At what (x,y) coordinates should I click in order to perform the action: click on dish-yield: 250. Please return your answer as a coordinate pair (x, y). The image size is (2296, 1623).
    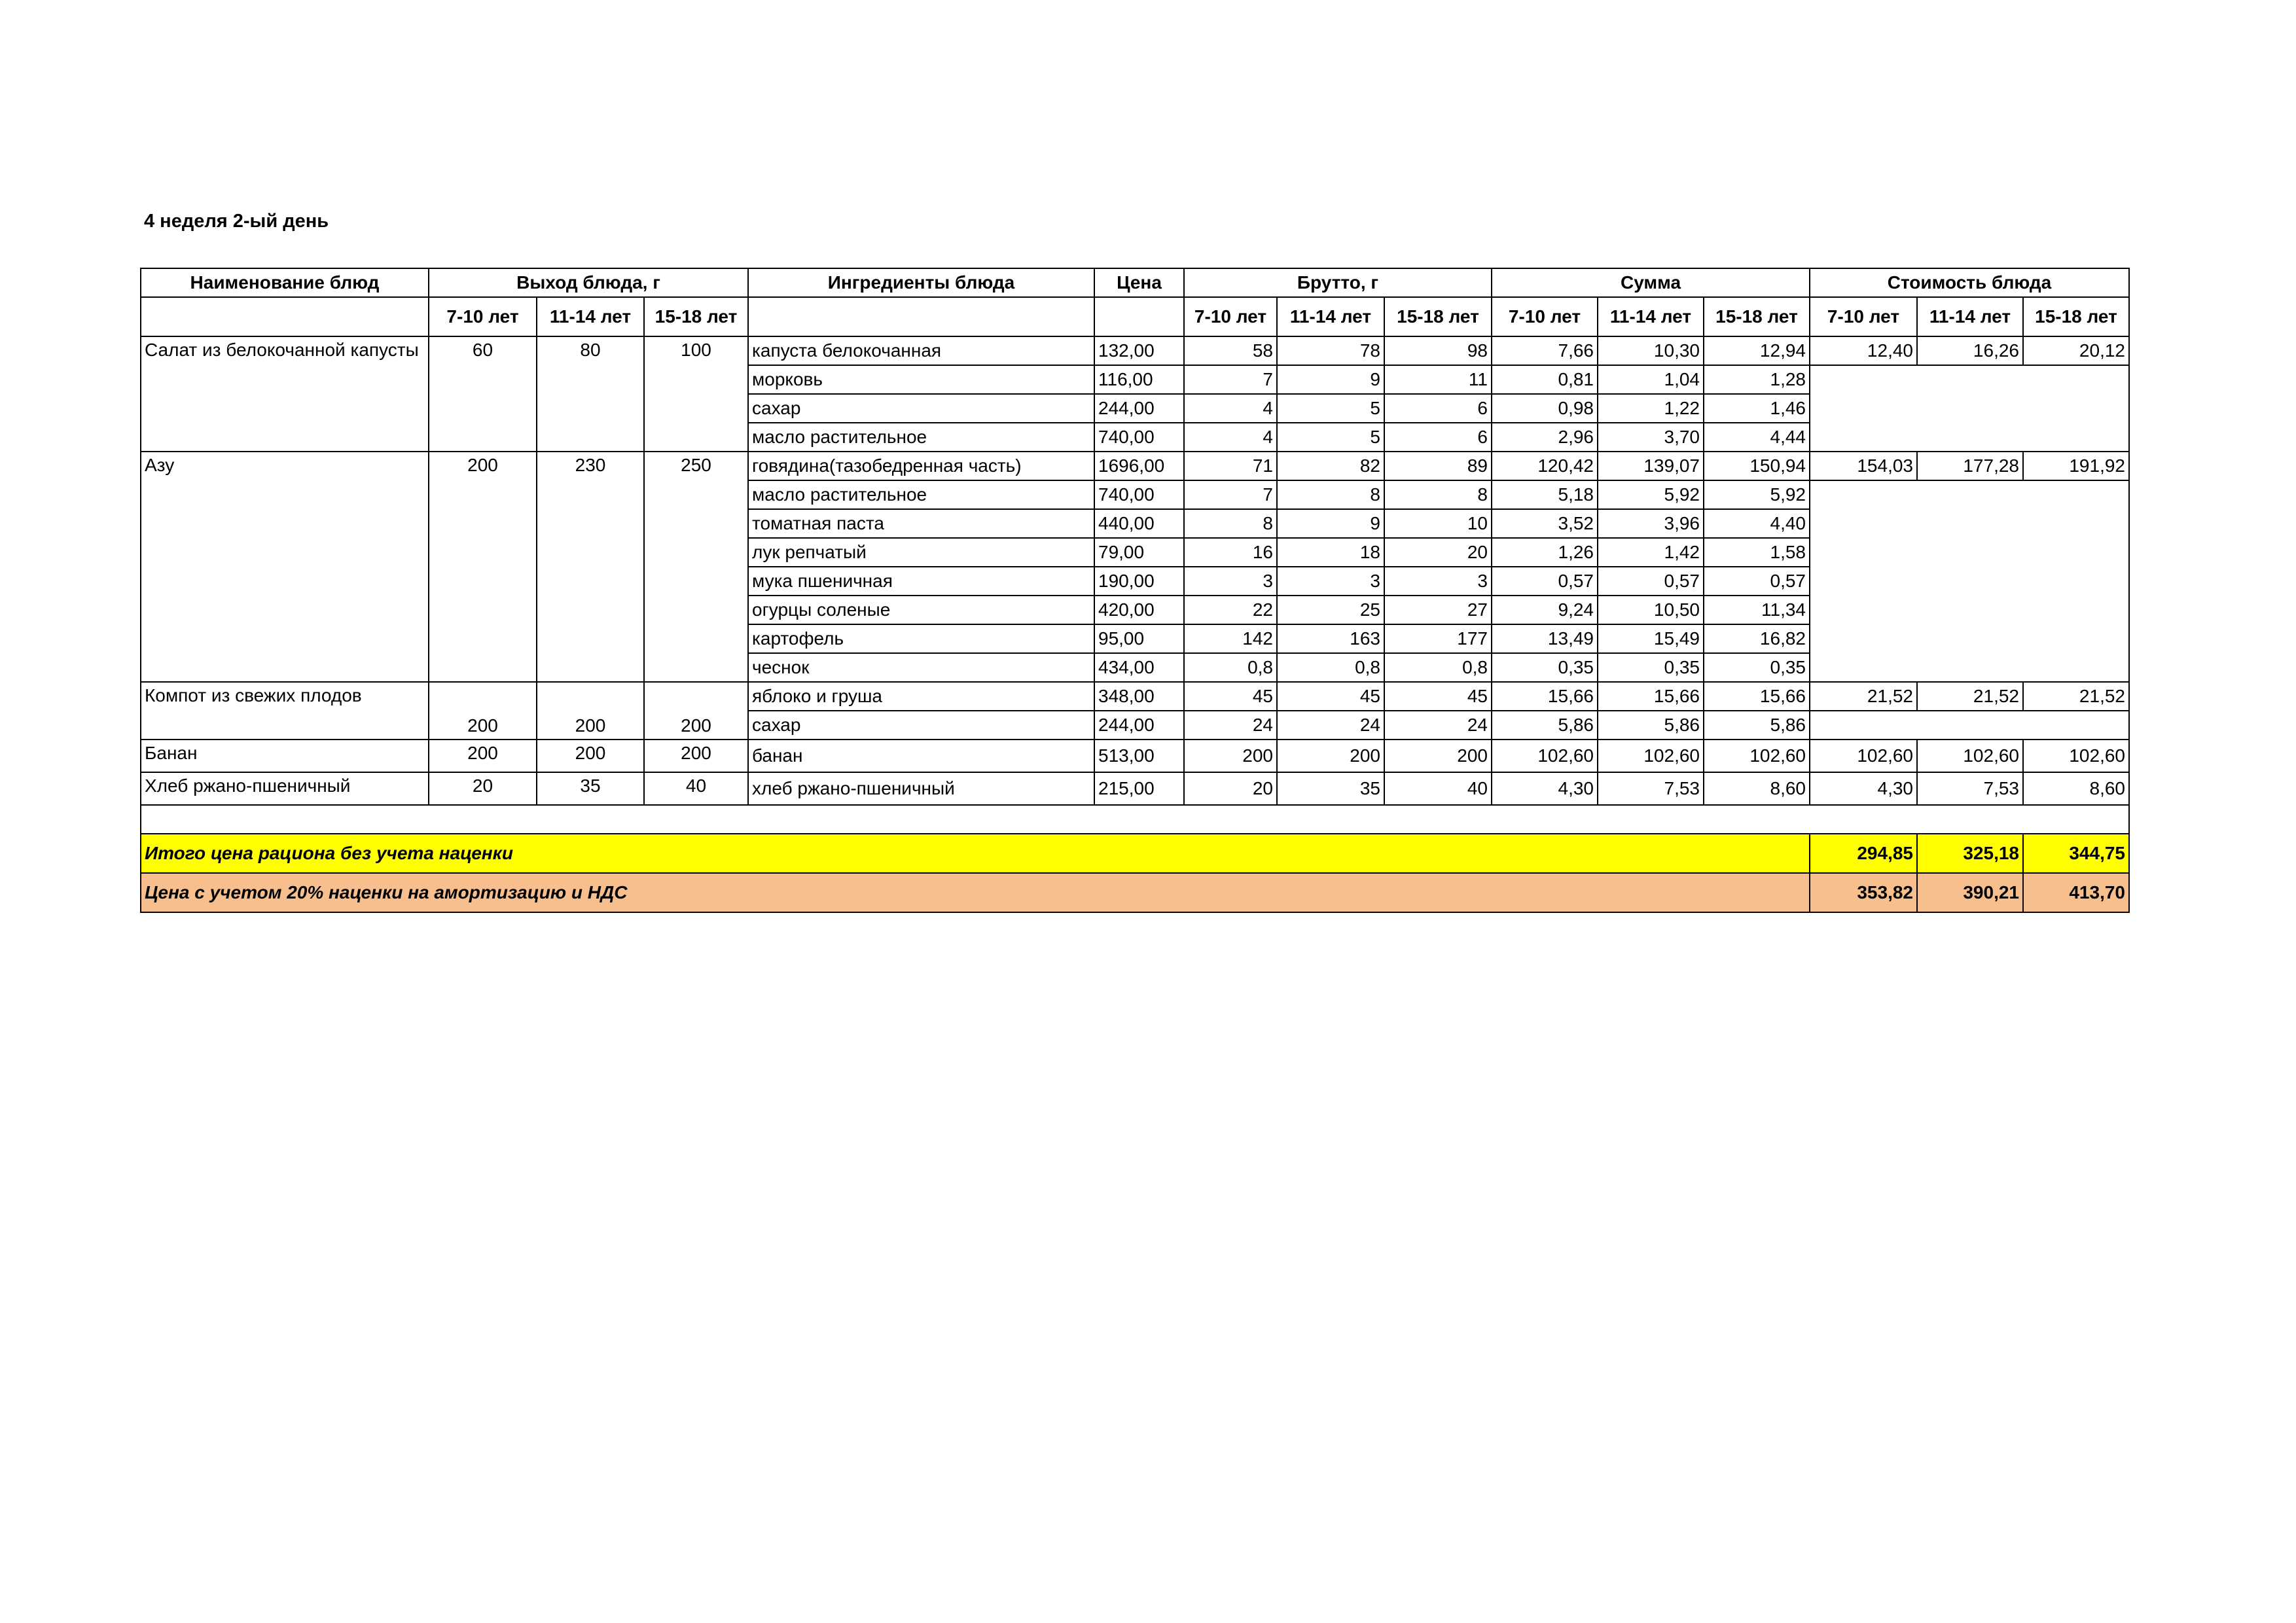
    Looking at the image, I should click on (696, 567).